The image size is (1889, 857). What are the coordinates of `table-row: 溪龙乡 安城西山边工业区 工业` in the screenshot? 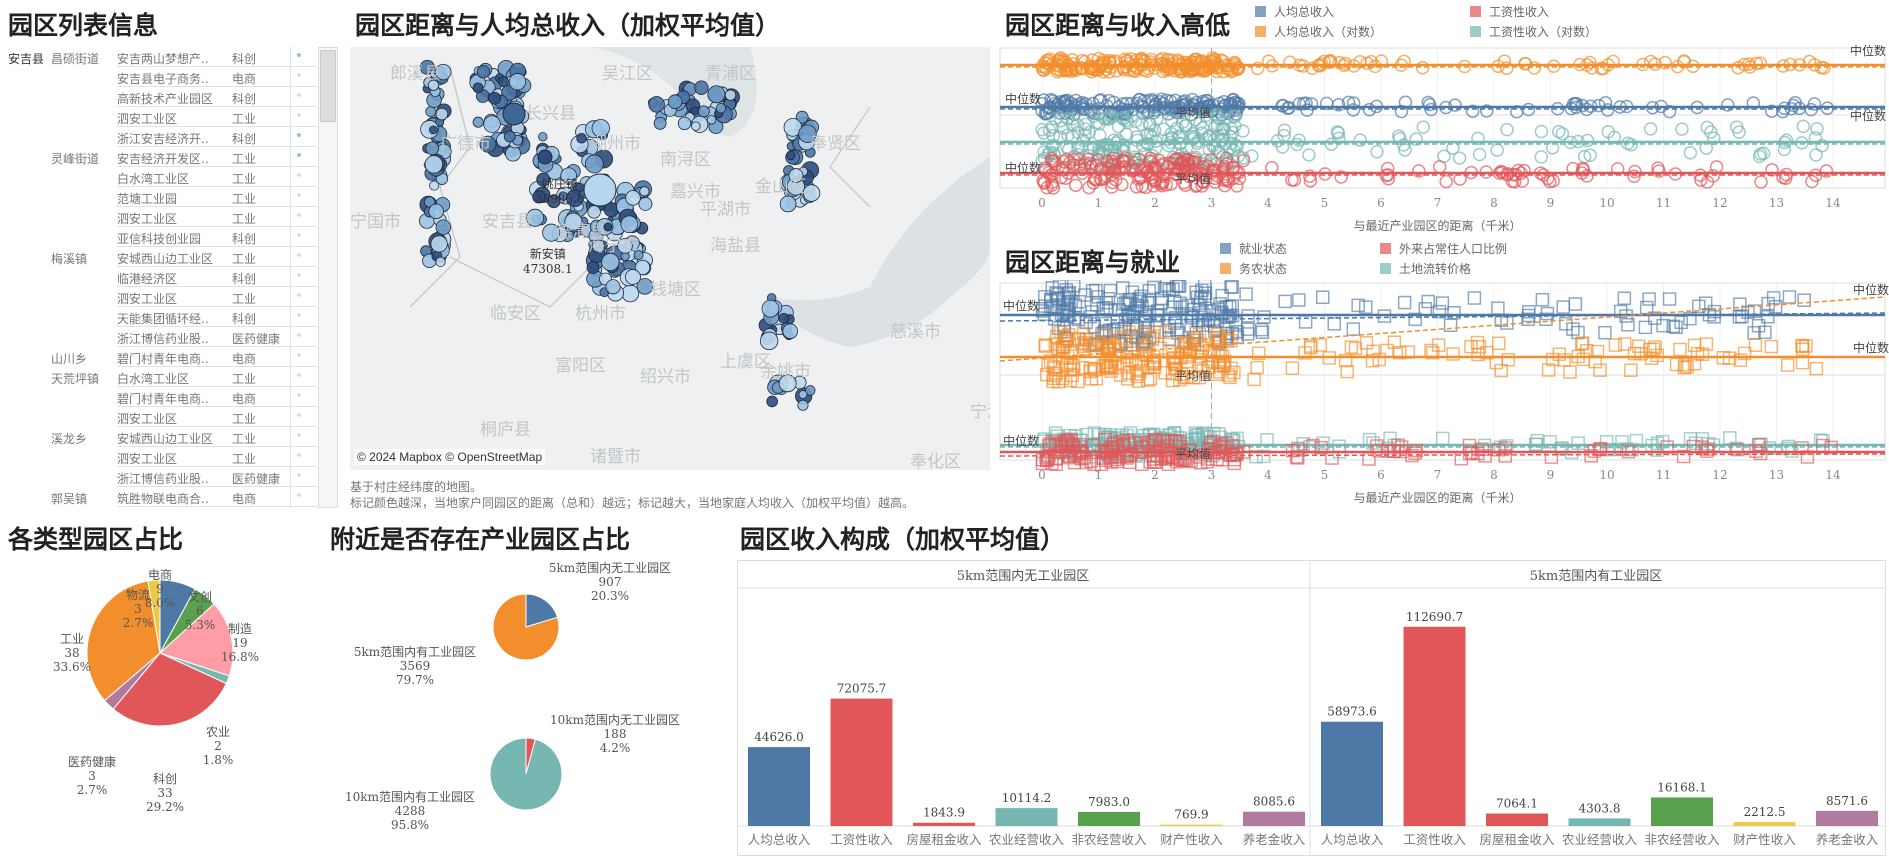 It's located at (161, 437).